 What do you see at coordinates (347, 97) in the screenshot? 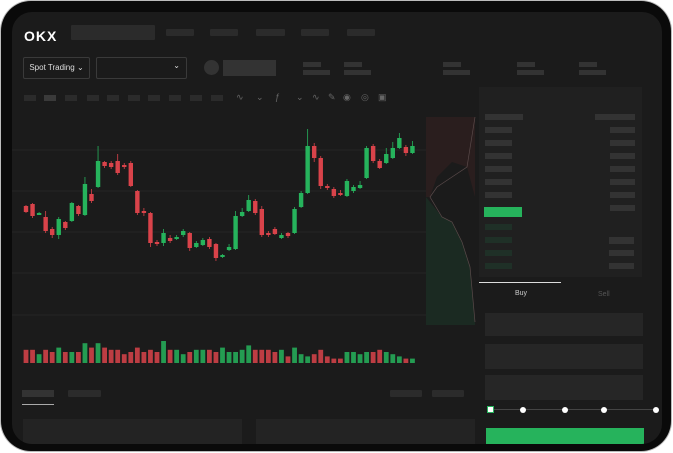
I see `camera-icon: ◉` at bounding box center [347, 97].